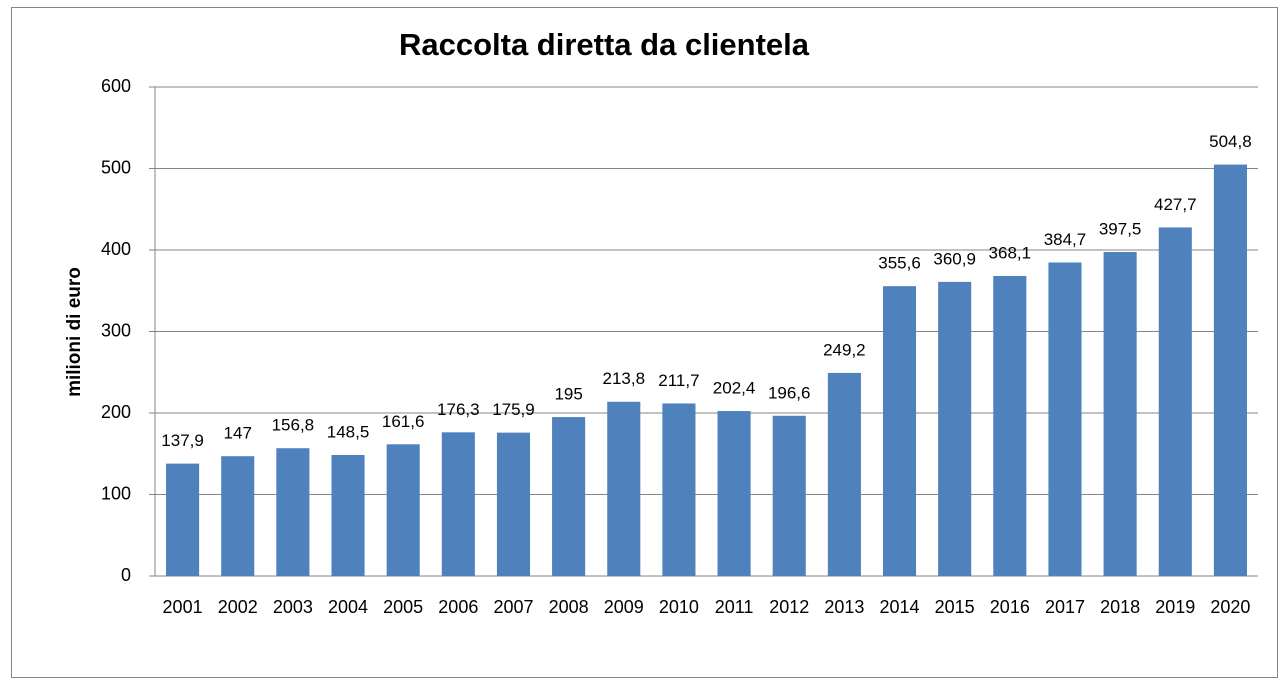  Describe the element at coordinates (1120, 607) in the screenshot. I see `x-tick-label: 2018` at that location.